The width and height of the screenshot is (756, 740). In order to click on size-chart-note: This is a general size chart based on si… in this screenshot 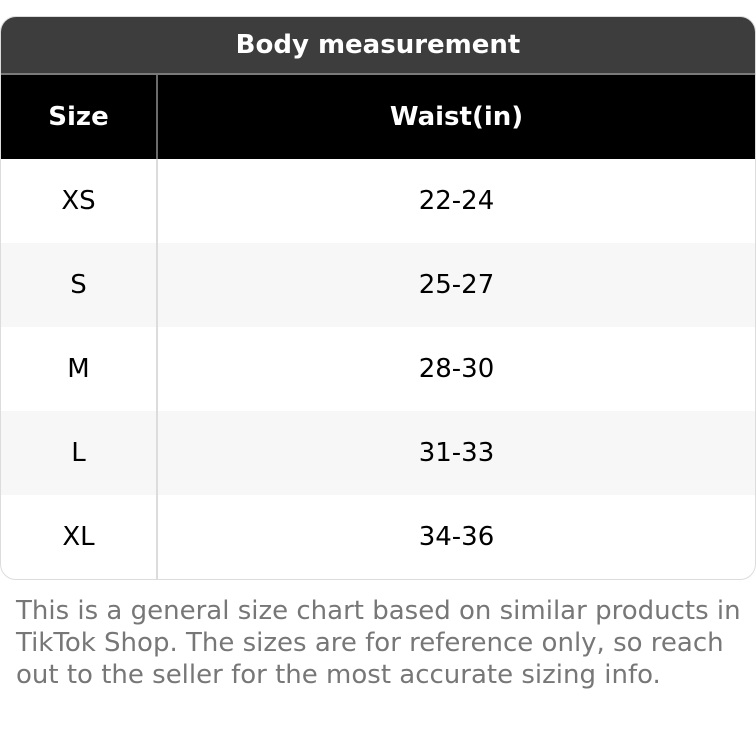, I will do `click(378, 643)`.